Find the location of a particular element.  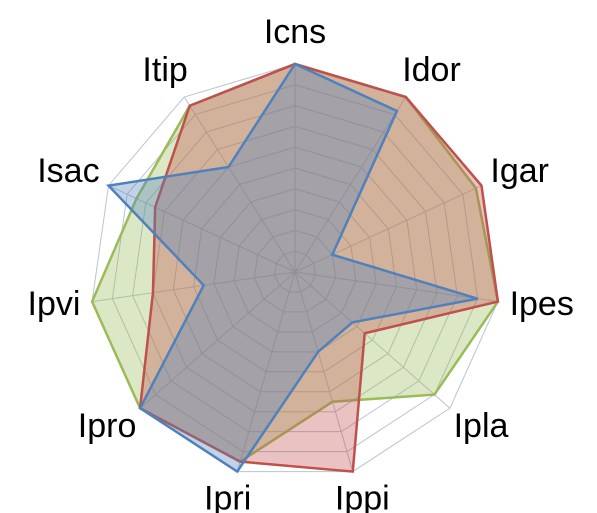

axis-label: Icns is located at coordinates (295, 32).